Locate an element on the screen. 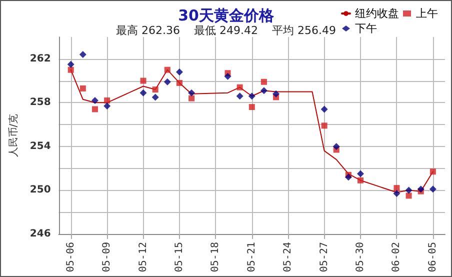  legend-label: 上午 is located at coordinates (427, 13).